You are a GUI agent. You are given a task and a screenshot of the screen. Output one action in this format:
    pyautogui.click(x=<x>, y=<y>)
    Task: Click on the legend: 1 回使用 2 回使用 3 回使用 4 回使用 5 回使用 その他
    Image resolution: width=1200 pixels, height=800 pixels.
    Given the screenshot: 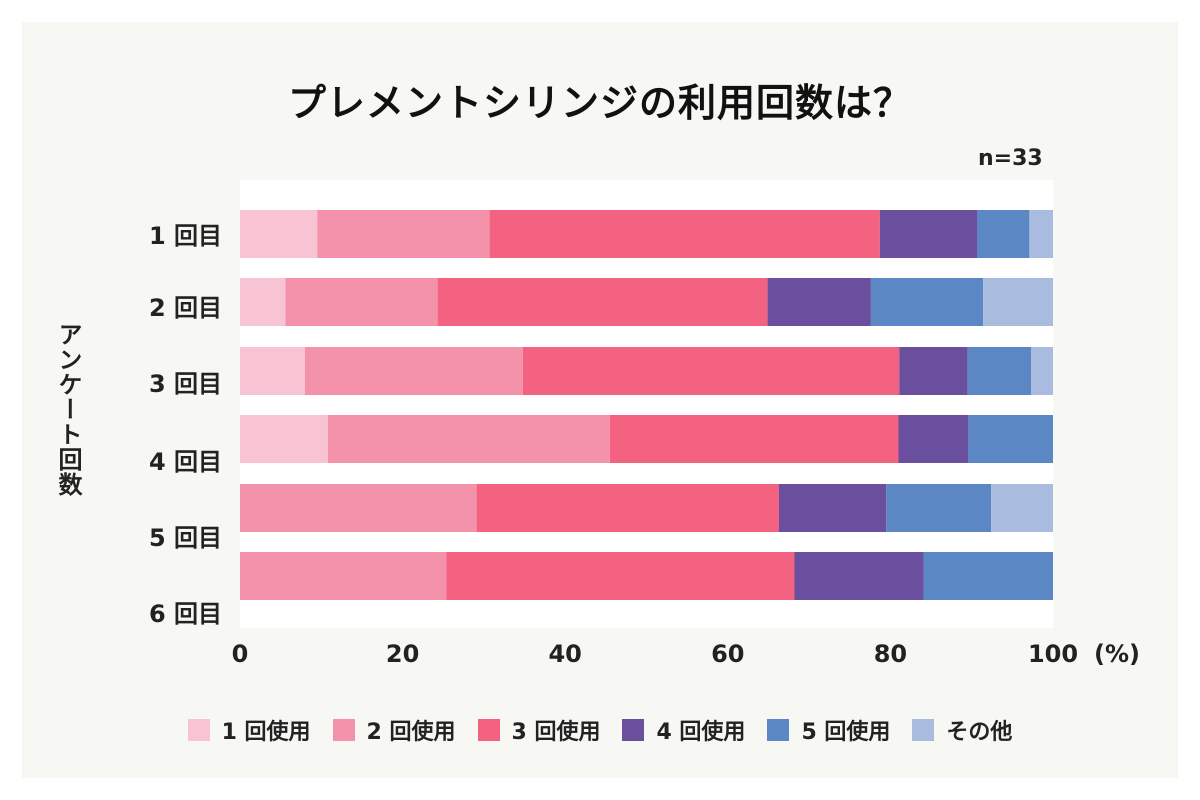 What is the action you would take?
    pyautogui.click(x=600, y=730)
    